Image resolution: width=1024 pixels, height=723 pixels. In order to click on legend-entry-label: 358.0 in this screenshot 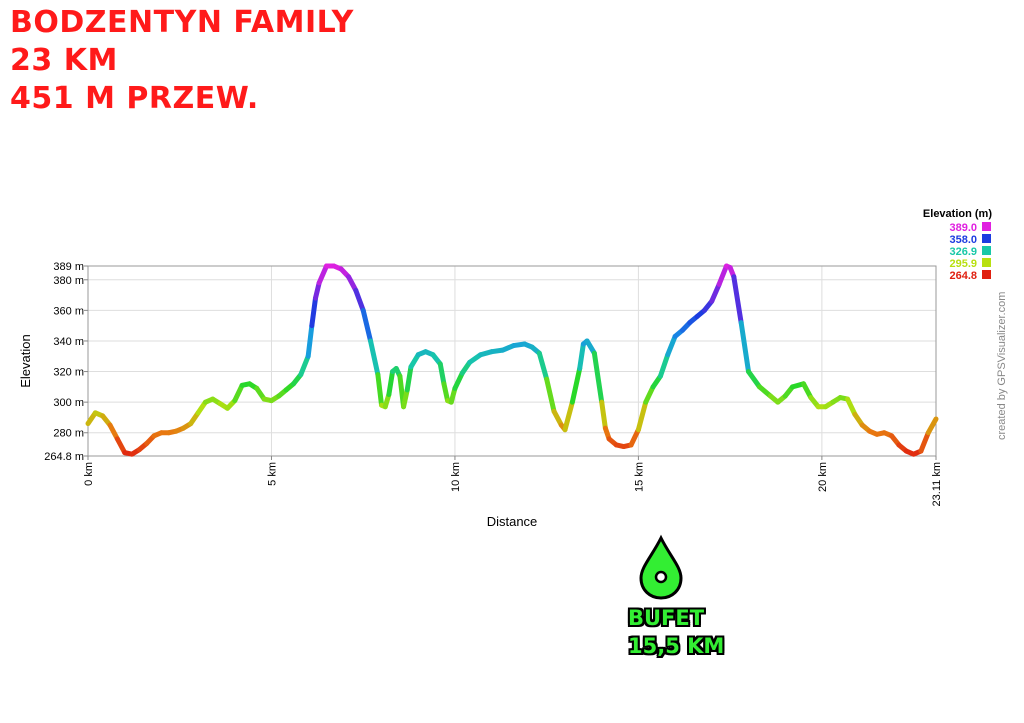, I will do `click(963, 240)`.